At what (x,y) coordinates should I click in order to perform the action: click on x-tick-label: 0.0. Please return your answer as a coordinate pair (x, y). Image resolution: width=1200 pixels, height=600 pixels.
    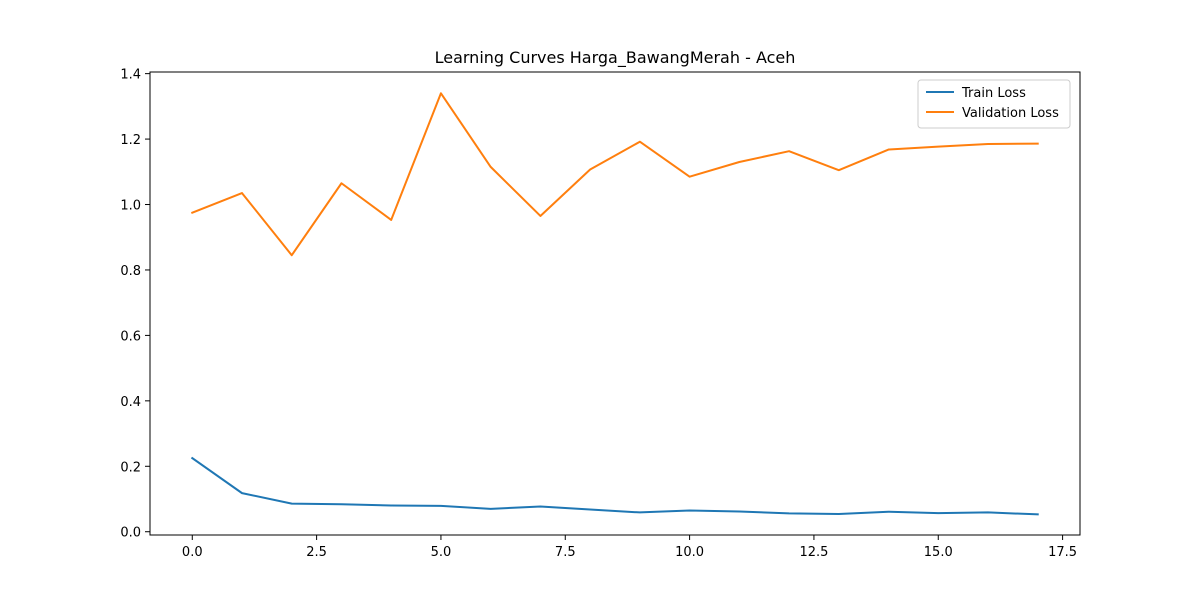
    Looking at the image, I should click on (192, 552).